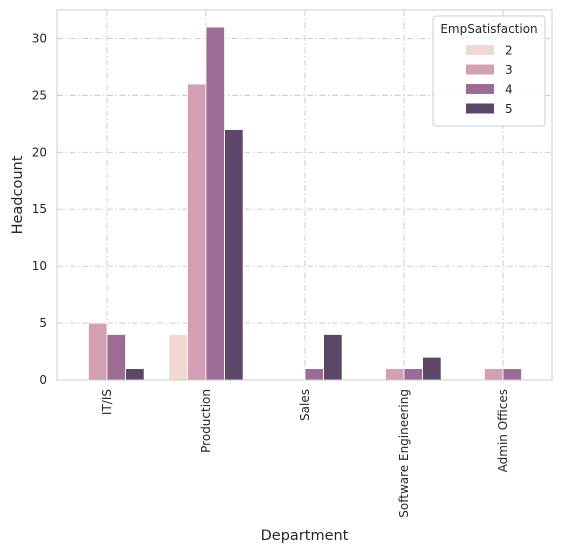 The image size is (561, 553). Describe the element at coordinates (206, 421) in the screenshot. I see `x-tick-label: Production` at that location.